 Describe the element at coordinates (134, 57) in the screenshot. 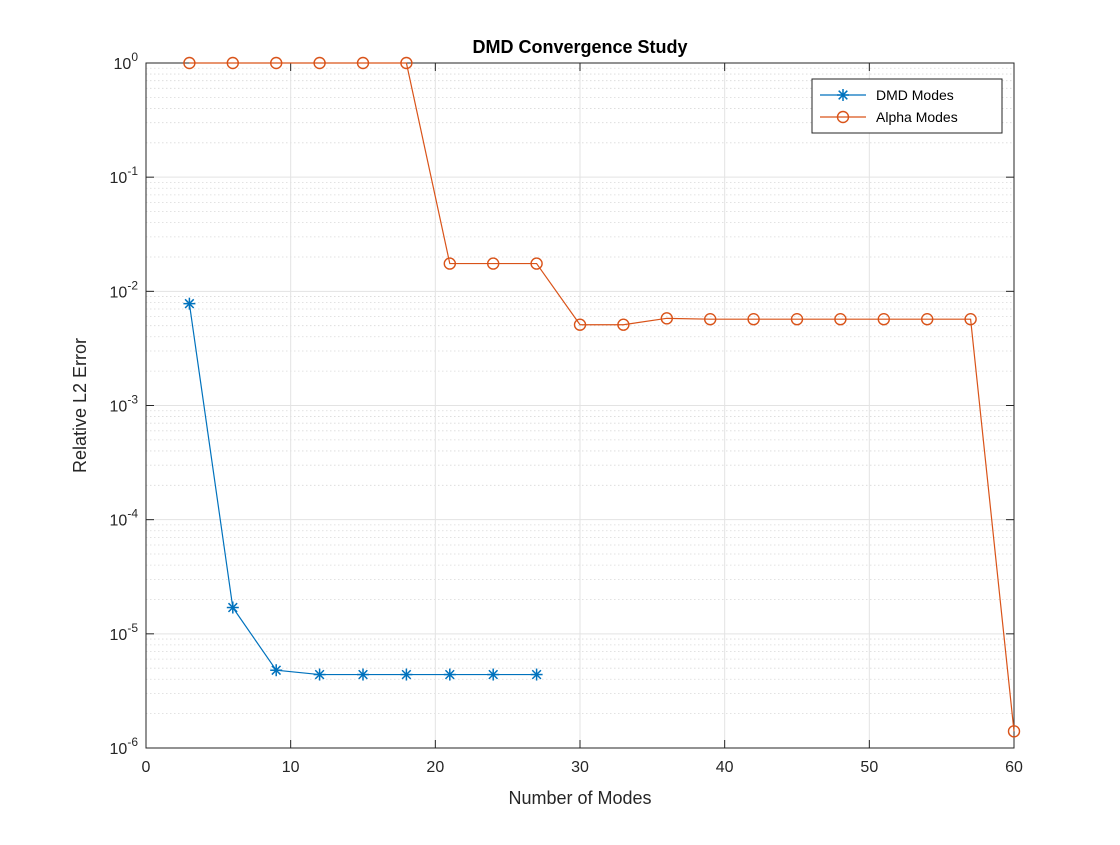

I see `y-tick-label-exponent: 0` at that location.